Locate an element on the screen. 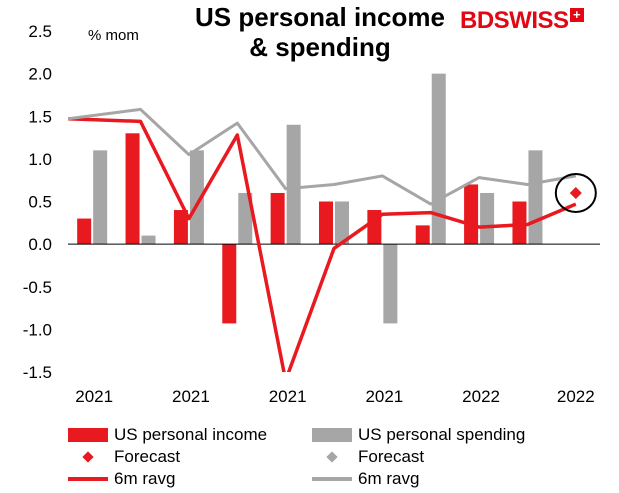 Image resolution: width=619 pixels, height=493 pixels. legend-swatch-forecast-income is located at coordinates (88, 457).